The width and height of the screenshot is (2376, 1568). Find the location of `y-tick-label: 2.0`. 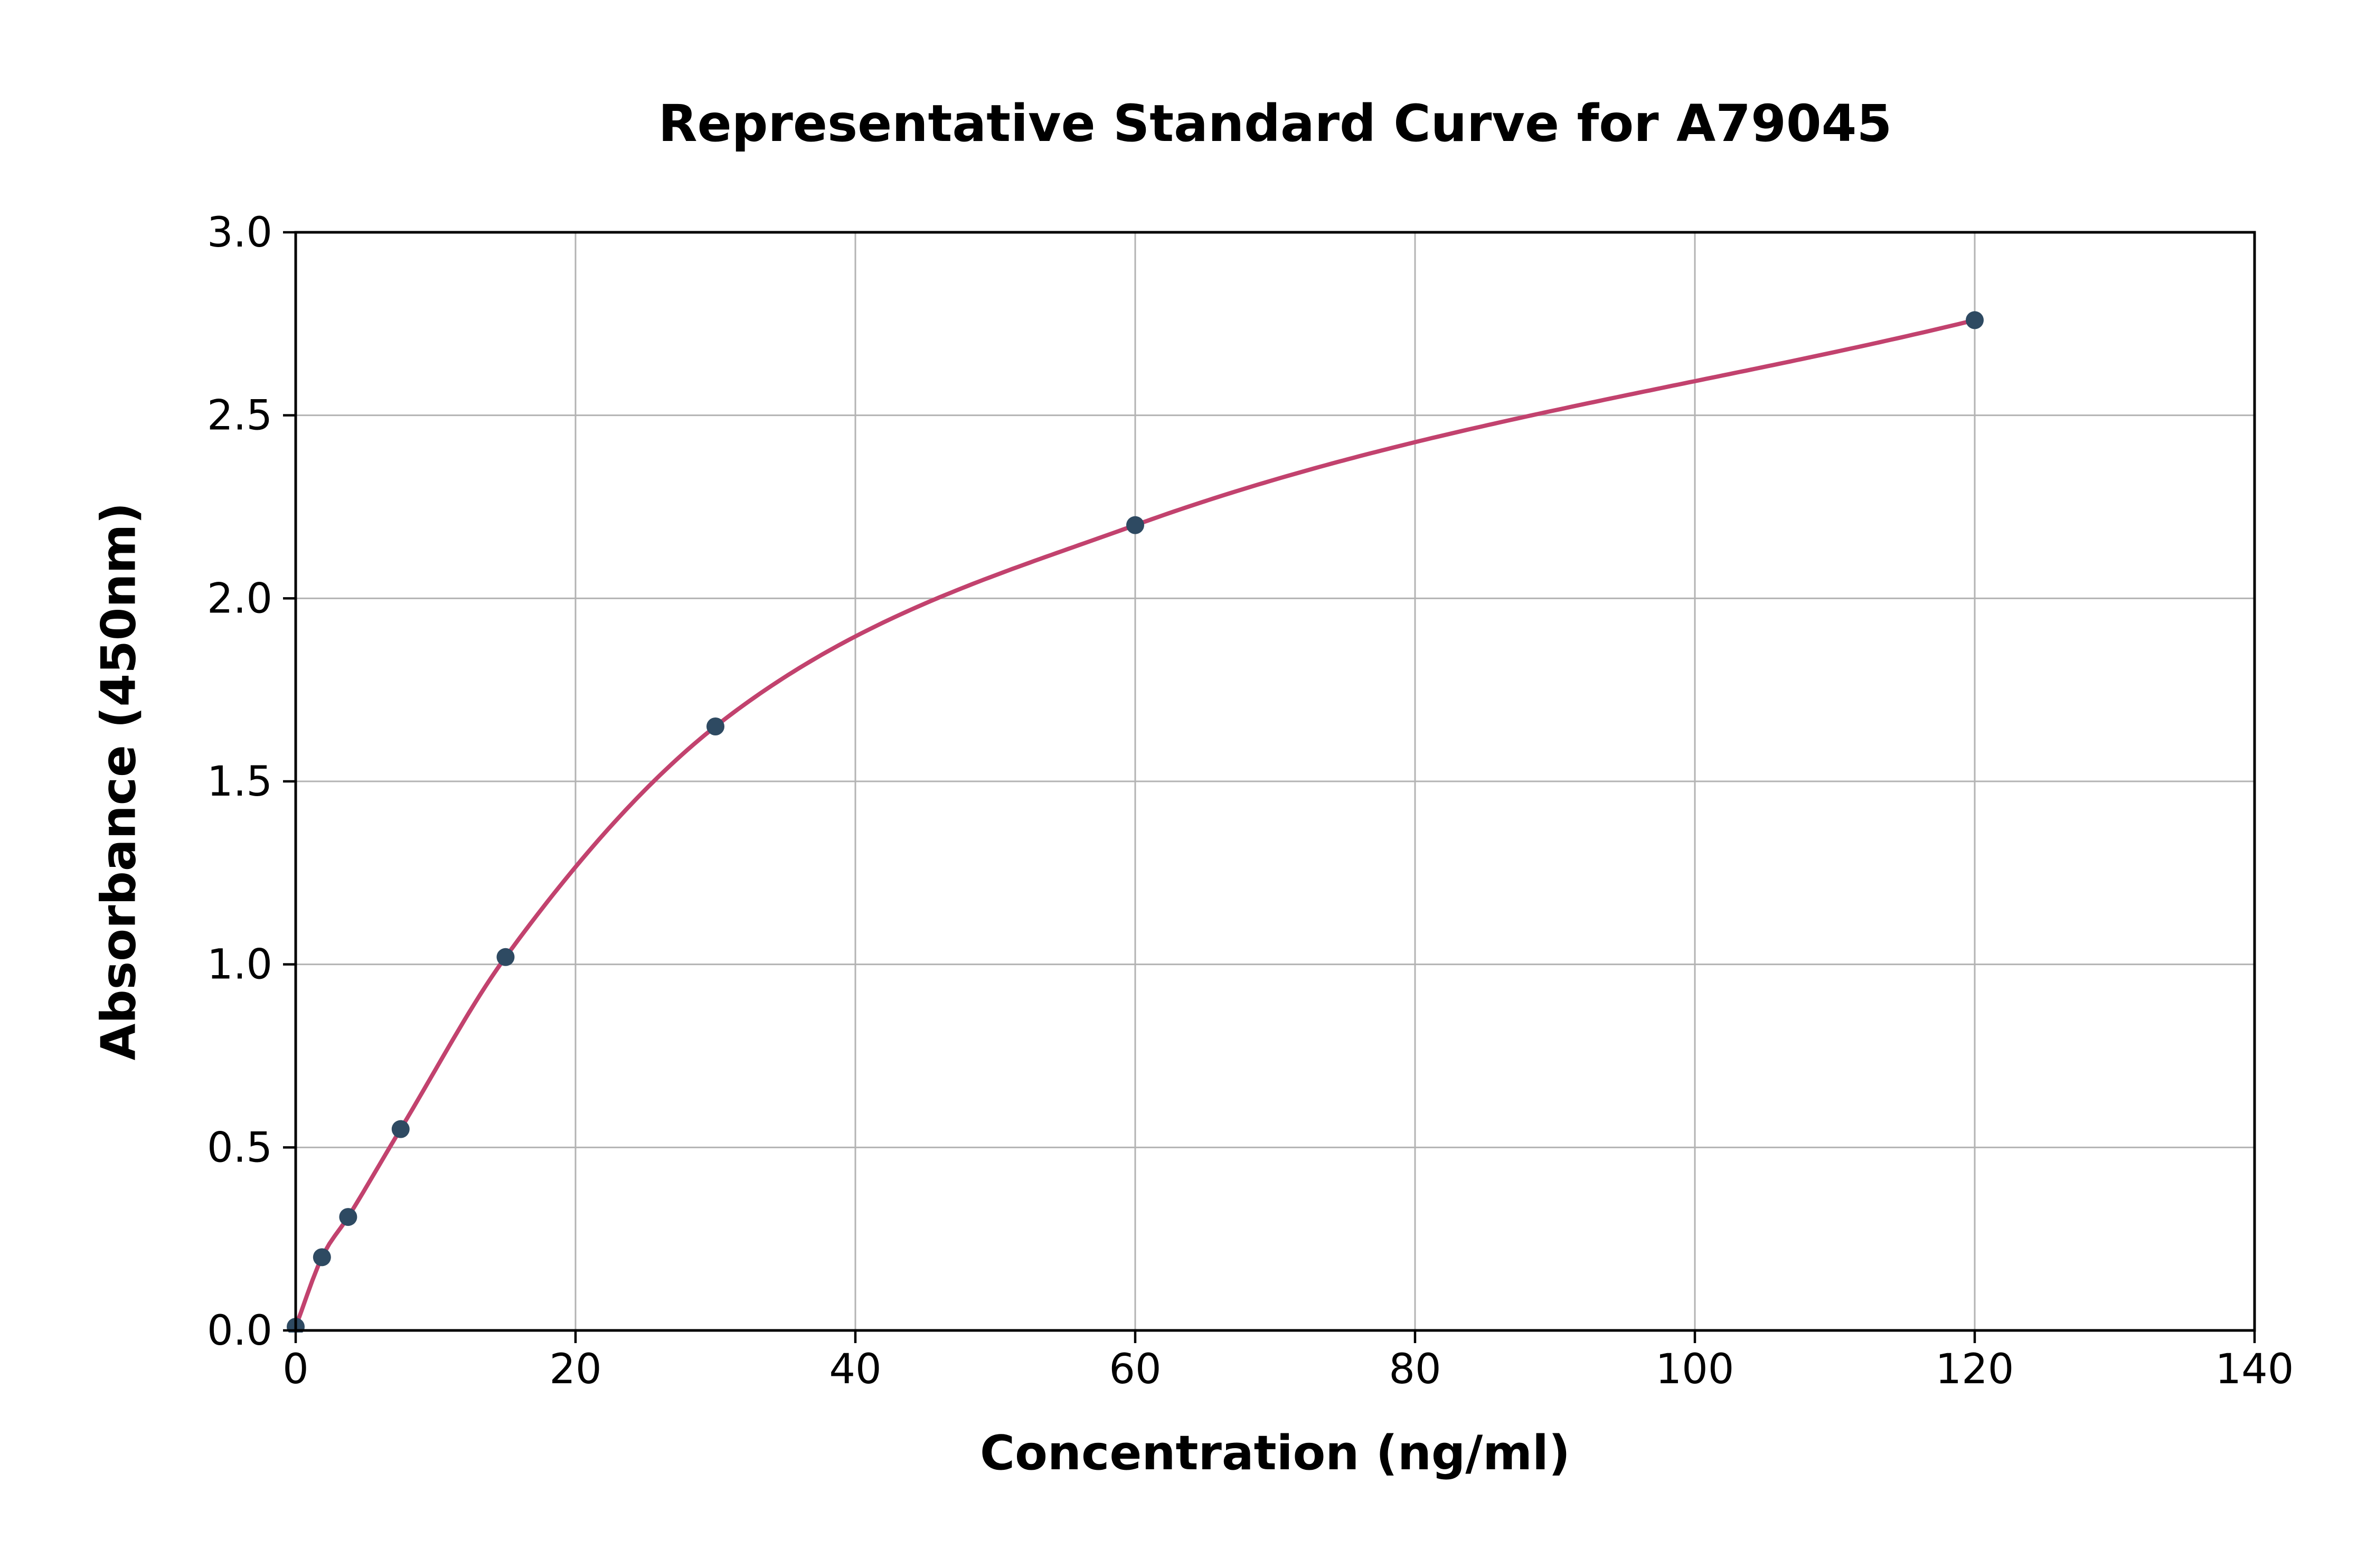

y-tick-label: 2.0 is located at coordinates (240, 598).